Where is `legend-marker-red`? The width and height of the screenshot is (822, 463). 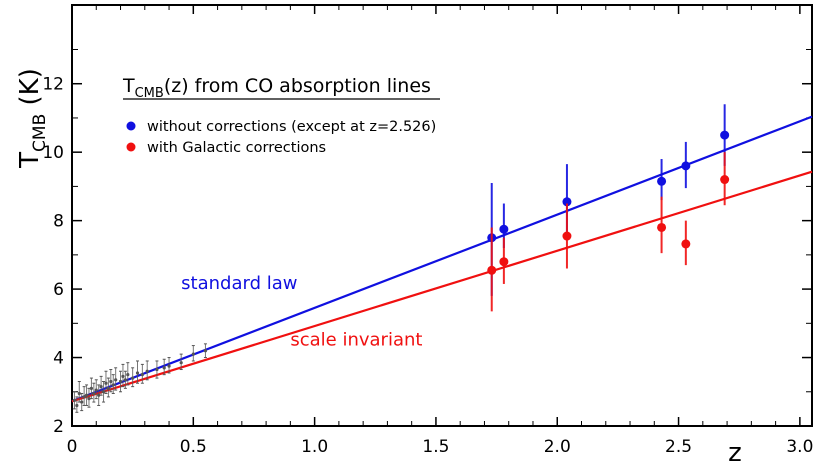
legend-marker-red is located at coordinates (131, 147).